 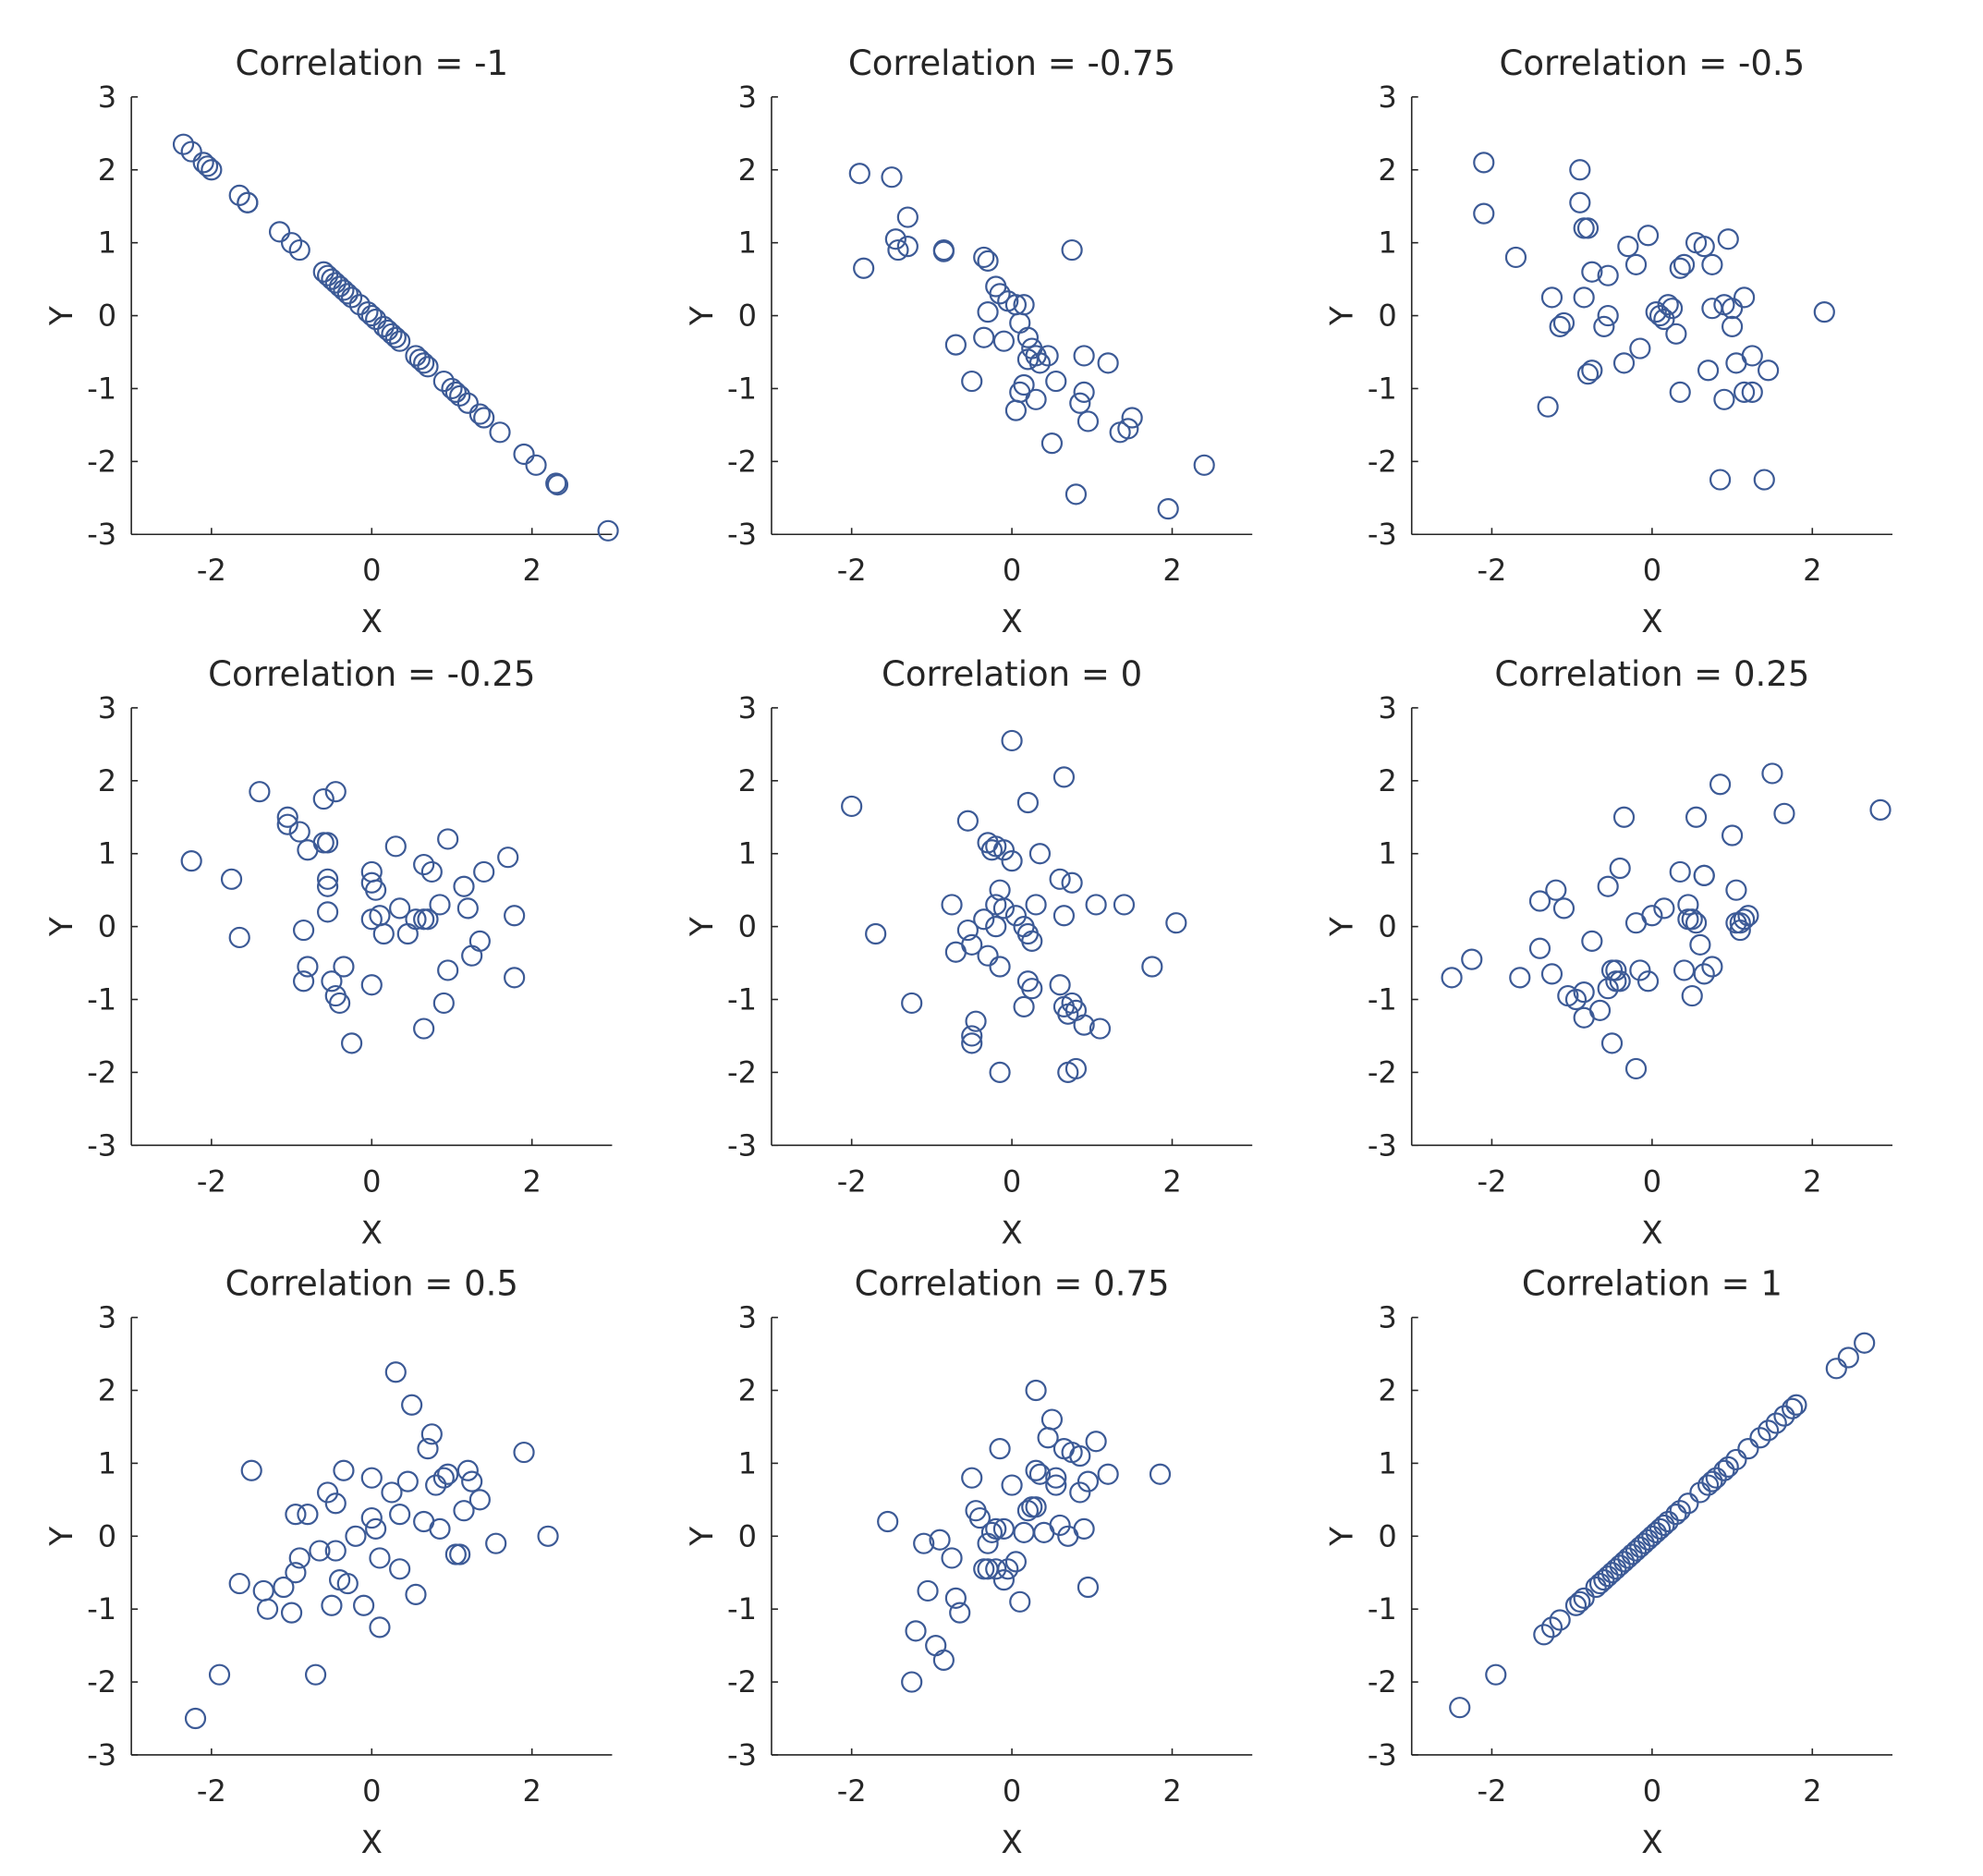 What do you see at coordinates (371, 674) in the screenshot?
I see `chart-title: Correlation = -0.25` at bounding box center [371, 674].